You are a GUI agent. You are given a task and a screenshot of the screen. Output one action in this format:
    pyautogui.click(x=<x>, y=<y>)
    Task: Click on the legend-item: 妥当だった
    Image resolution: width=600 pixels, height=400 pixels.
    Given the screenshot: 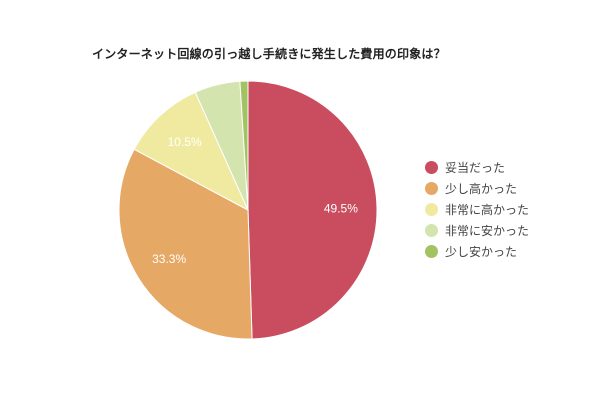 What is the action you would take?
    pyautogui.click(x=477, y=167)
    